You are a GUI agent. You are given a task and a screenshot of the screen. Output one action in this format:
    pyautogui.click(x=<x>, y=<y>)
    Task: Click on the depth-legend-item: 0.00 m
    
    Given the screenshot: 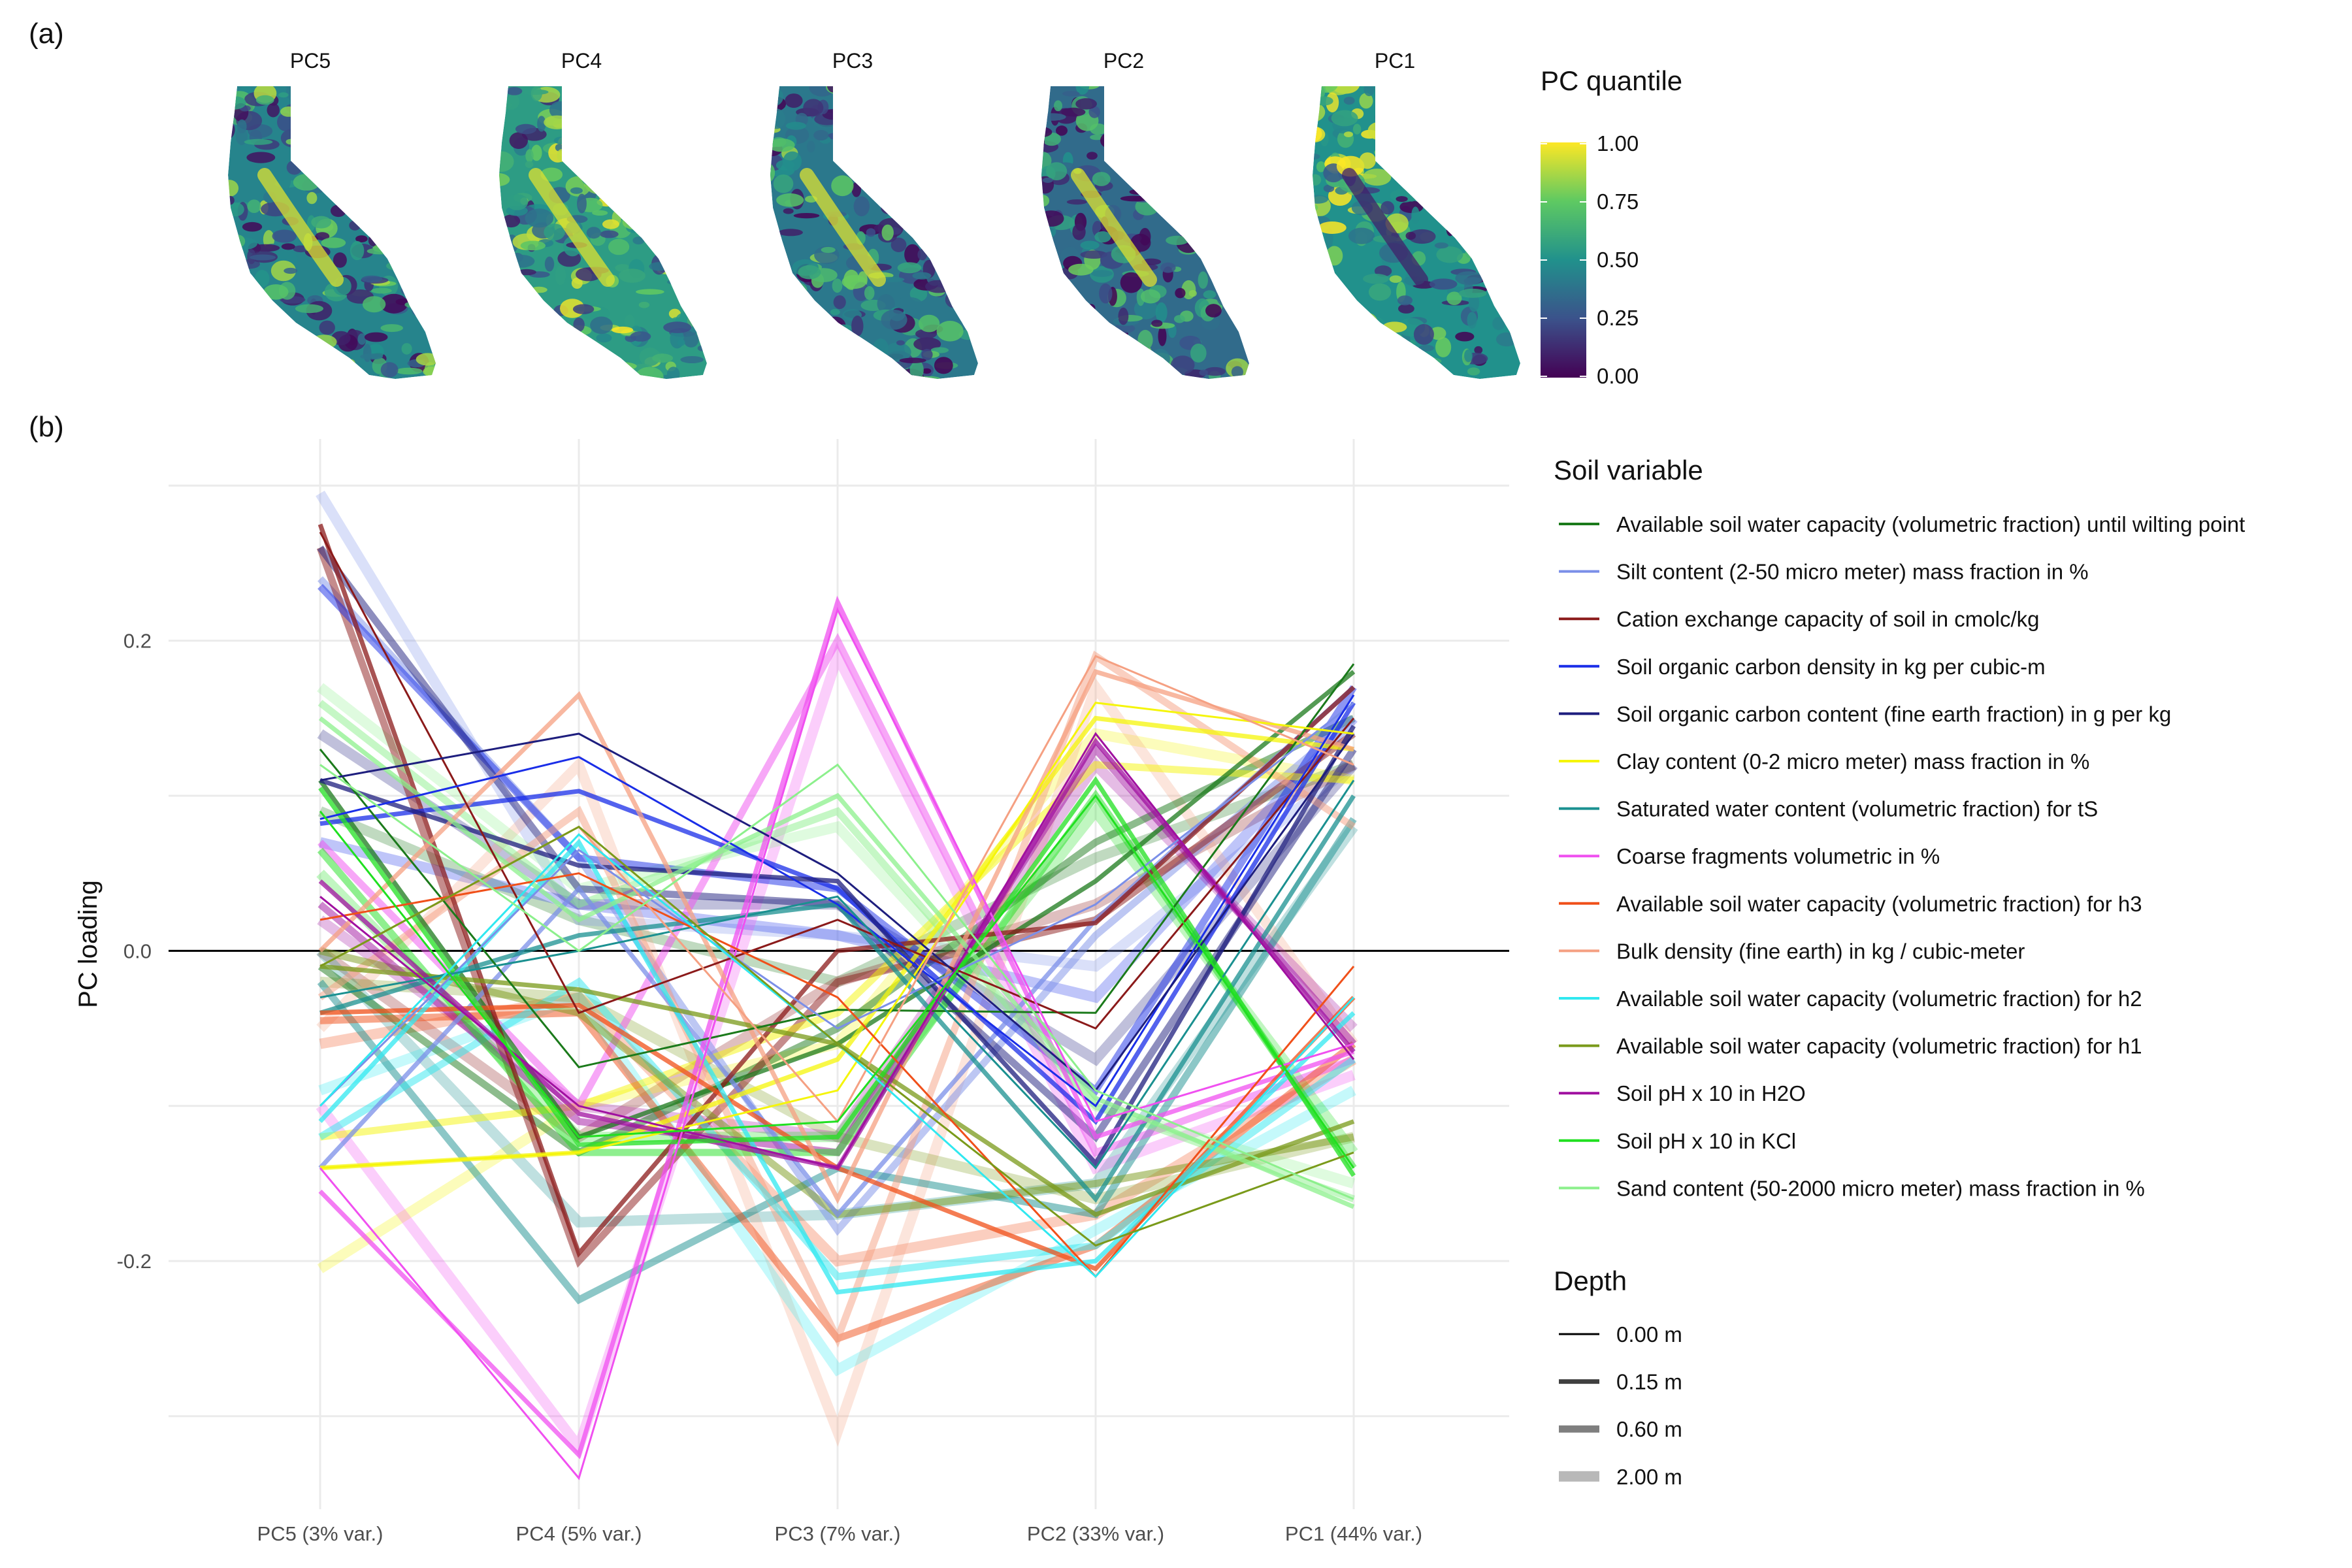 What is the action you would take?
    pyautogui.click(x=1620, y=1334)
    